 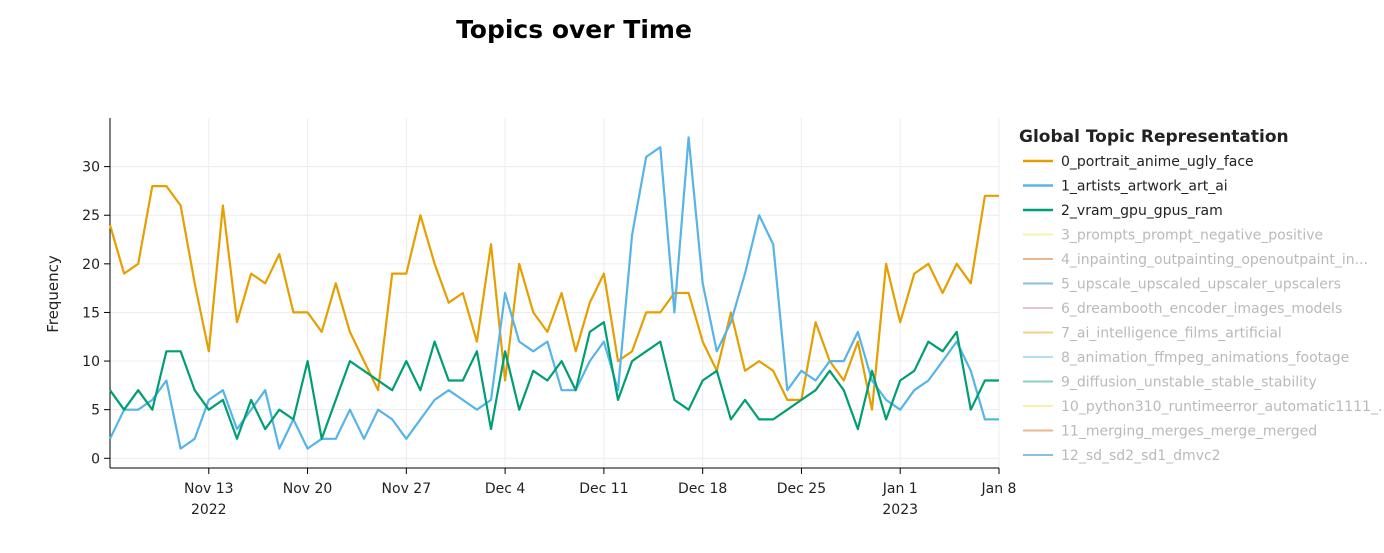 I want to click on y-axis-label: Frequency, so click(x=53, y=294).